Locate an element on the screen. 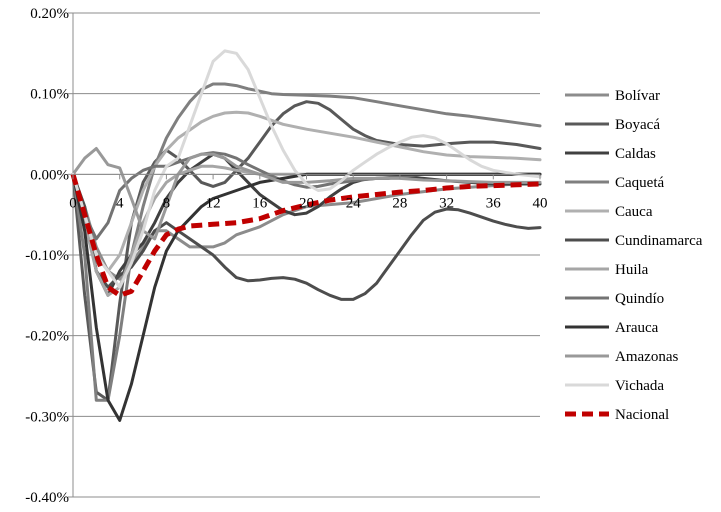 The height and width of the screenshot is (512, 721). y-tick-label: -0.10% is located at coordinates (47, 256).